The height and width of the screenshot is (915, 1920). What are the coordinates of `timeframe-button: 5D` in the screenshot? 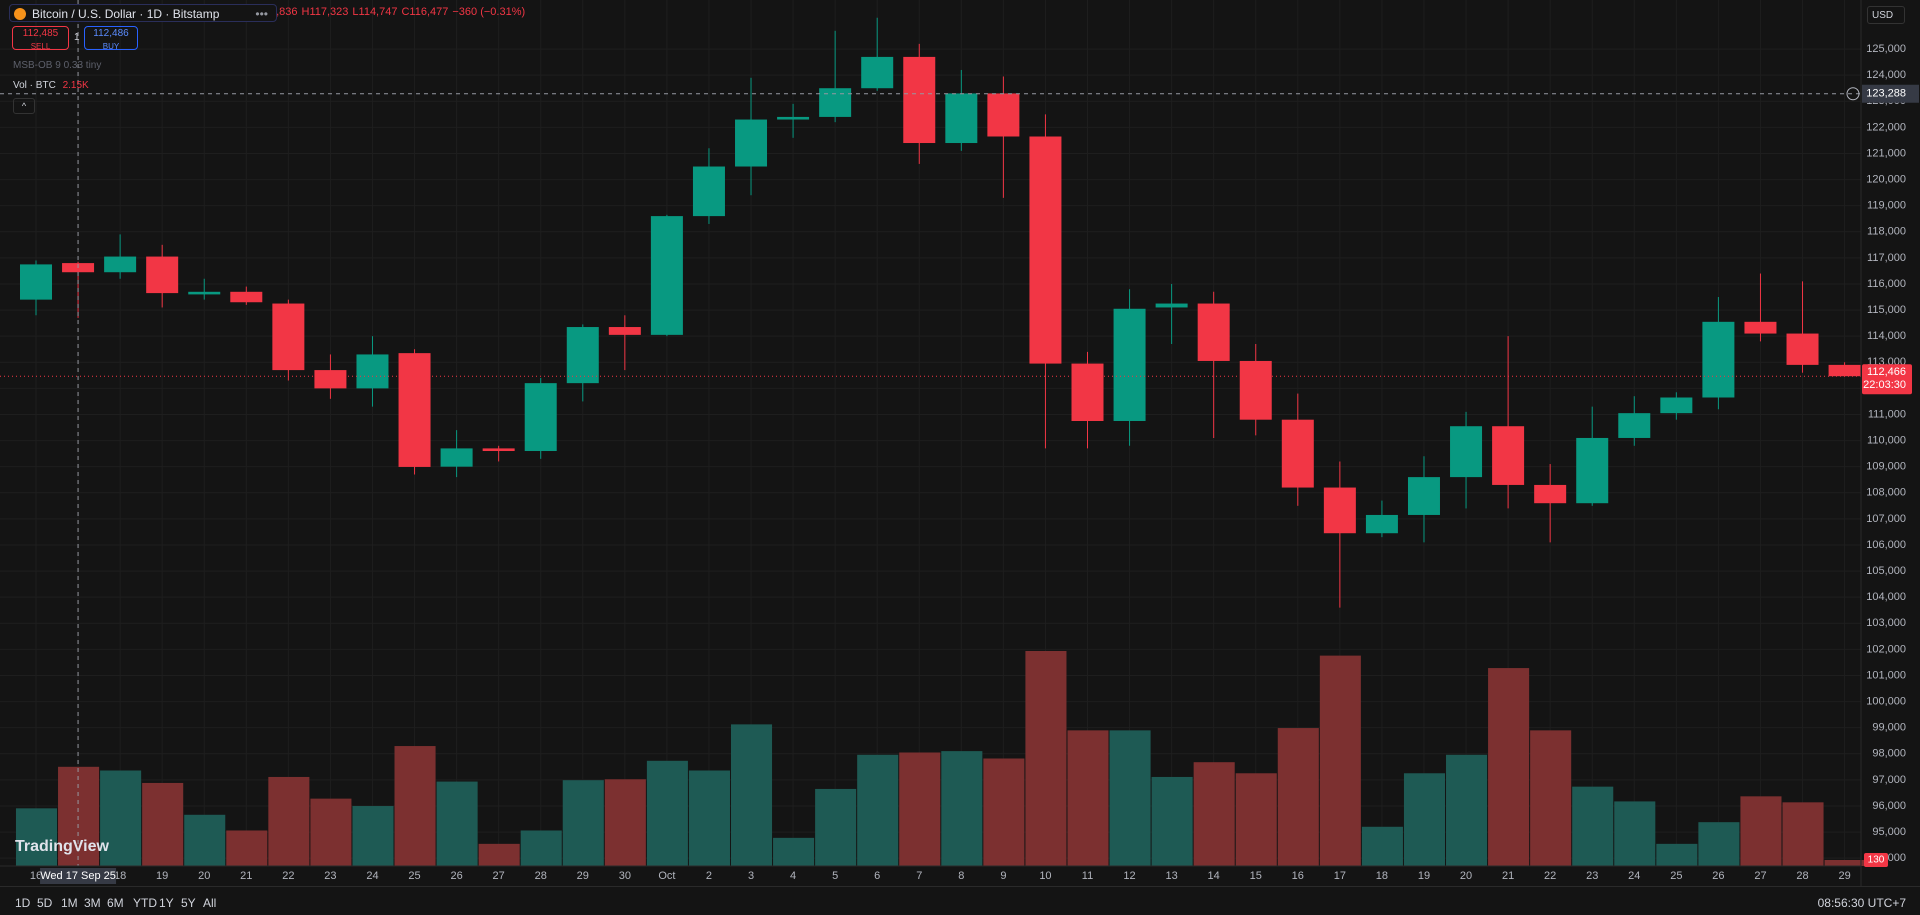 It's located at (45, 903).